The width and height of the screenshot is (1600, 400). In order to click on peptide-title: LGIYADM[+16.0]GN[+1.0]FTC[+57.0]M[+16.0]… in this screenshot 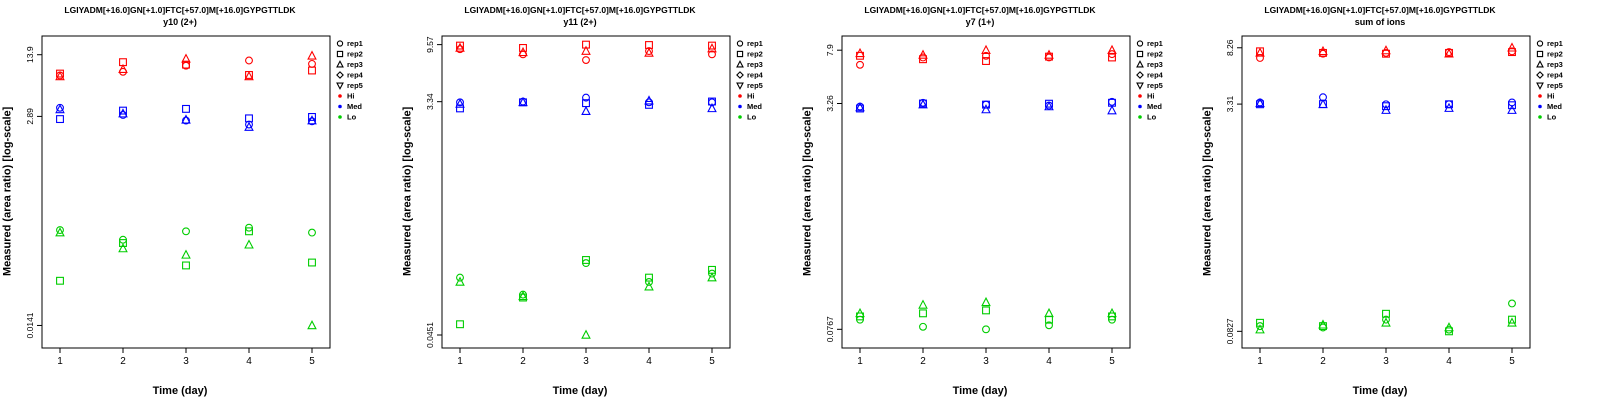, I will do `click(580, 10)`.